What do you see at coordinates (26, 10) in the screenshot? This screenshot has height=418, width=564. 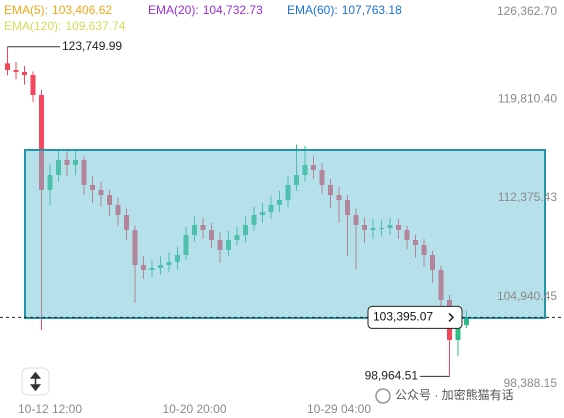 I see `legend-name: EMA(5):` at bounding box center [26, 10].